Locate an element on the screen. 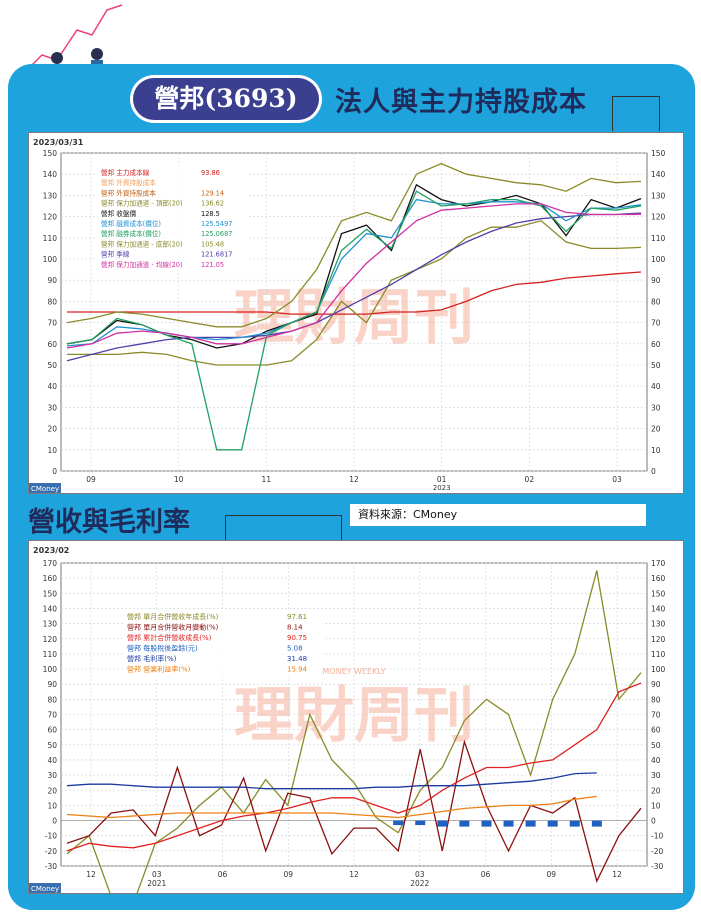 The image size is (701, 914). y-tick-label-right: 50 is located at coordinates (656, 745).